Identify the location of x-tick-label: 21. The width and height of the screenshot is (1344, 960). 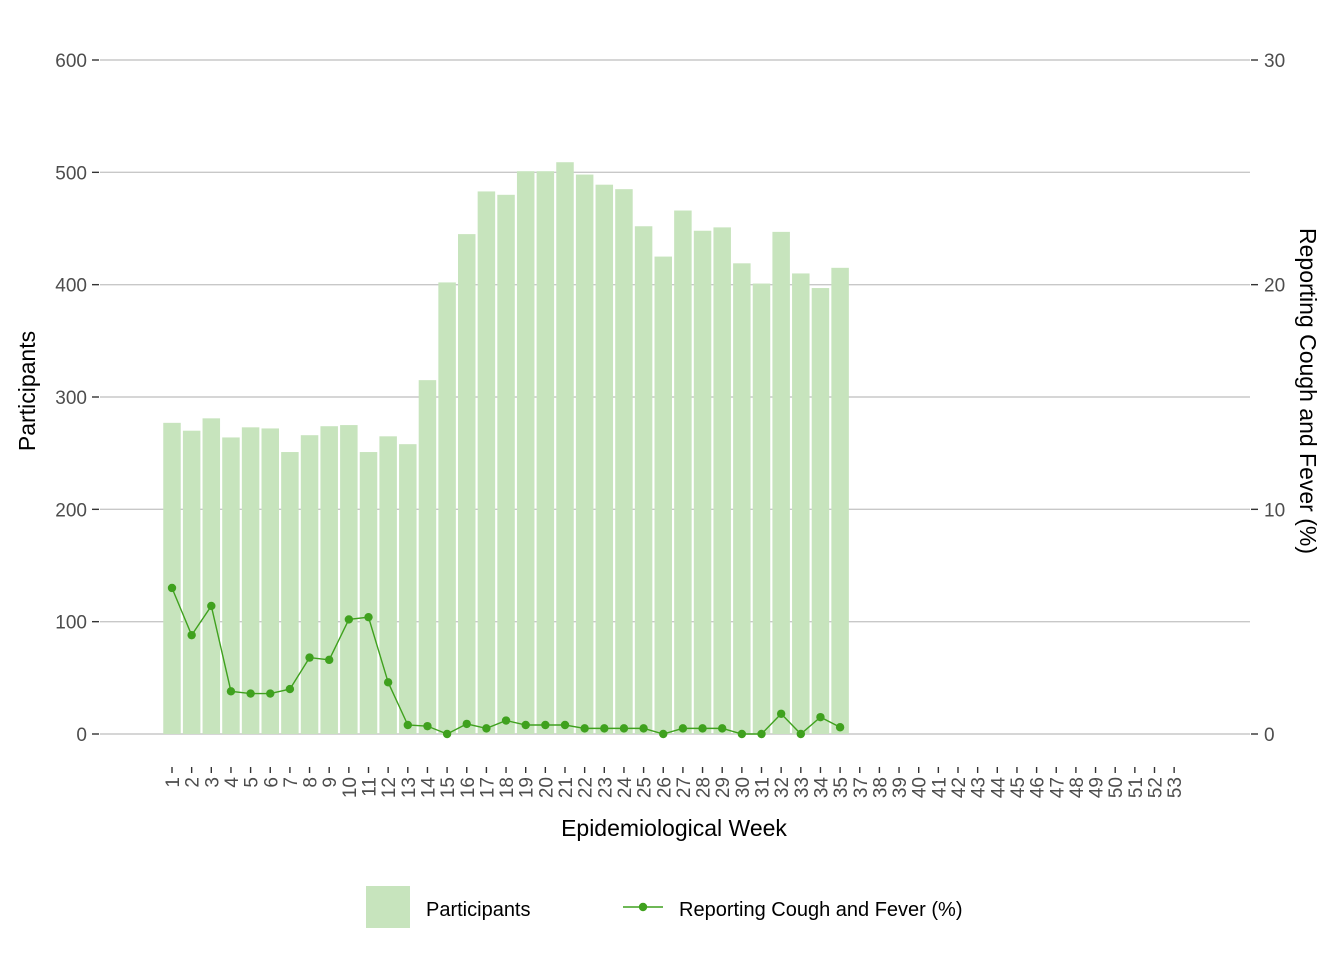
(566, 787).